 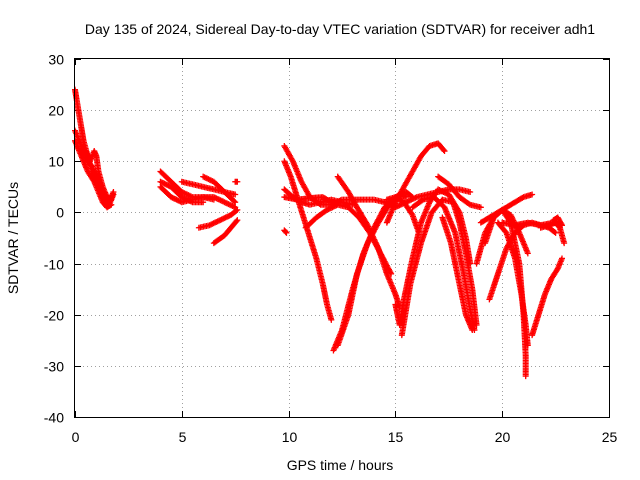 What do you see at coordinates (54, 265) in the screenshot?
I see `y-tick-label: -10` at bounding box center [54, 265].